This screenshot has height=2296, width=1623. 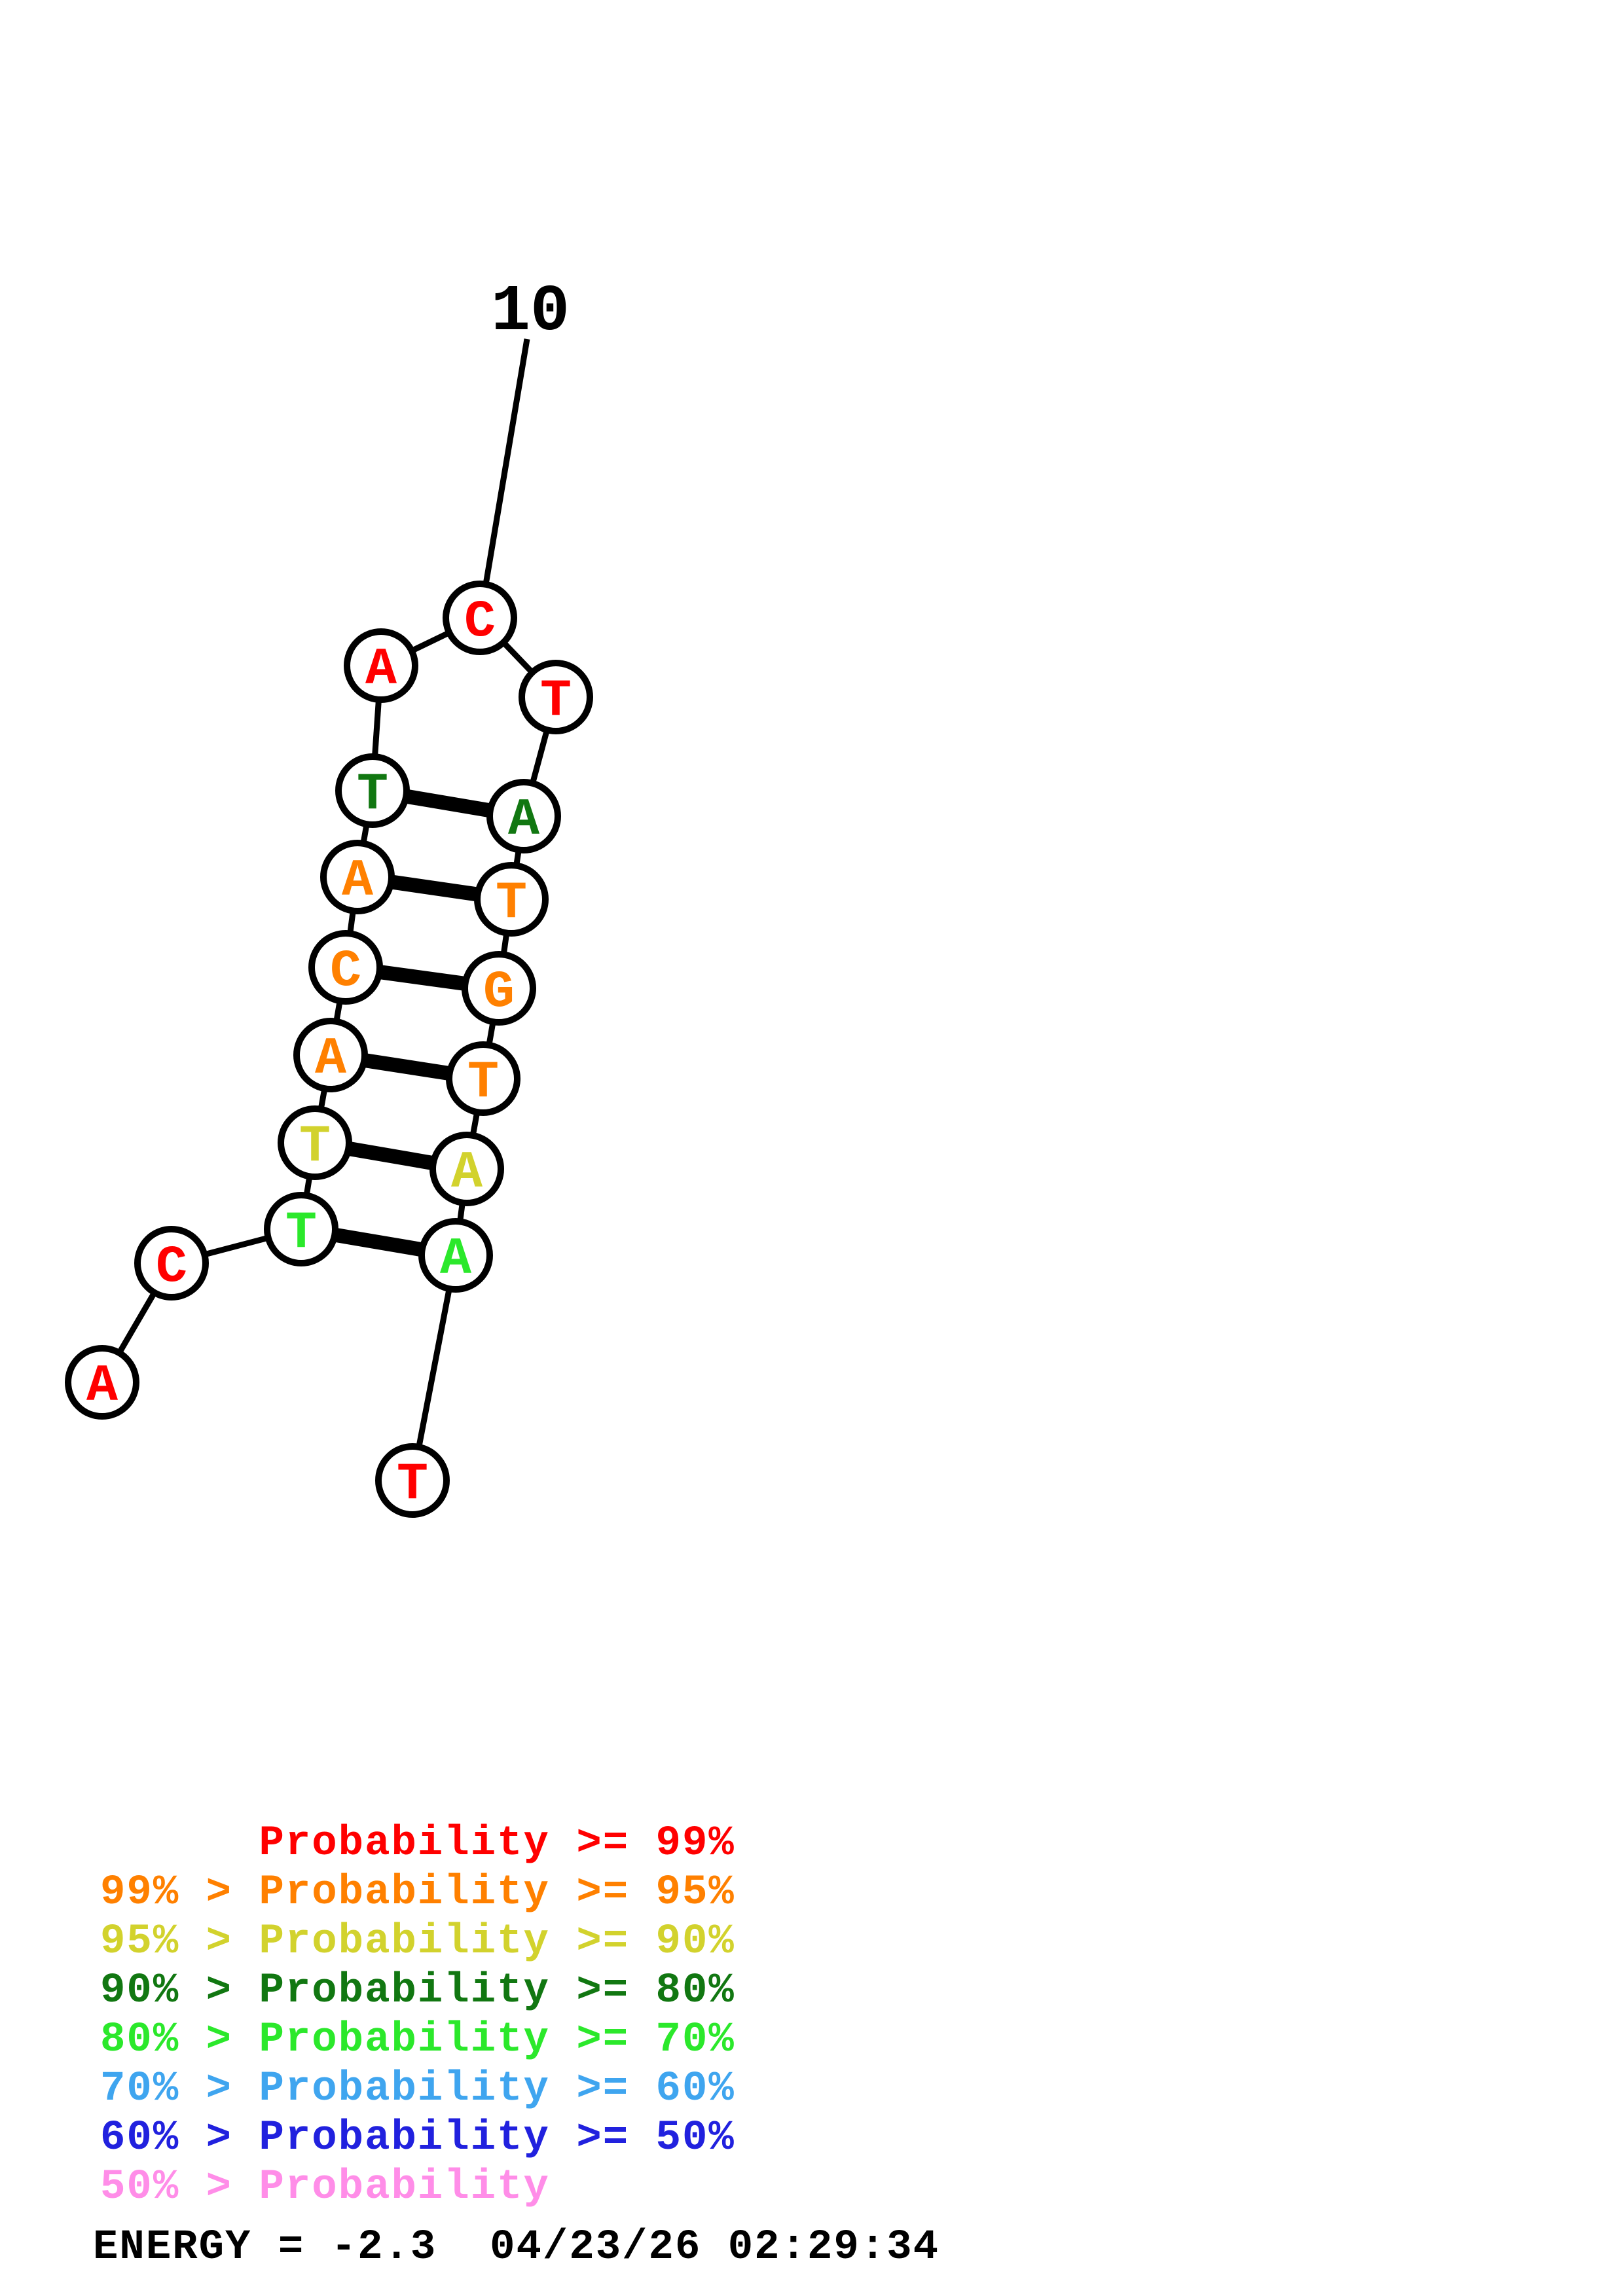 What do you see at coordinates (499, 992) in the screenshot?
I see `nucleotide-letter: G` at bounding box center [499, 992].